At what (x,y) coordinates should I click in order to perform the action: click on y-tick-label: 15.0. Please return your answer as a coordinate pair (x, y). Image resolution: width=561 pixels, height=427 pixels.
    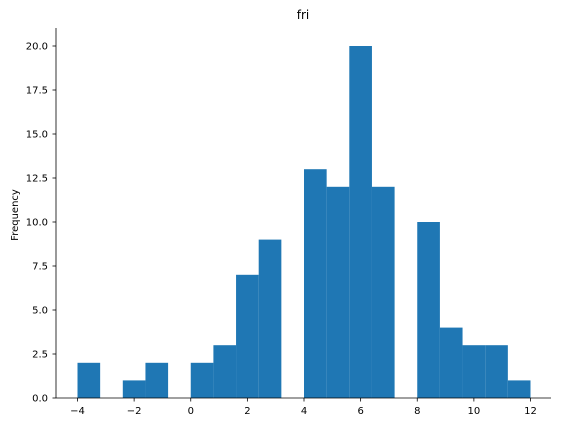
    Looking at the image, I should click on (37, 135).